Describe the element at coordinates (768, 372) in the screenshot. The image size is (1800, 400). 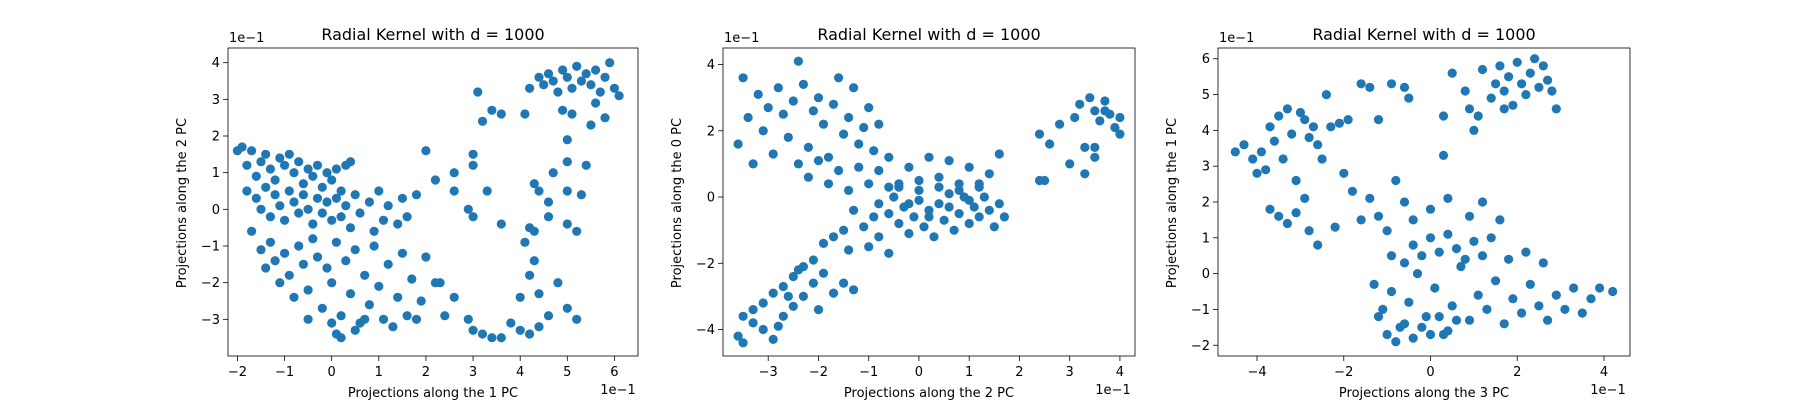
I see `x-tick-label: −3` at that location.